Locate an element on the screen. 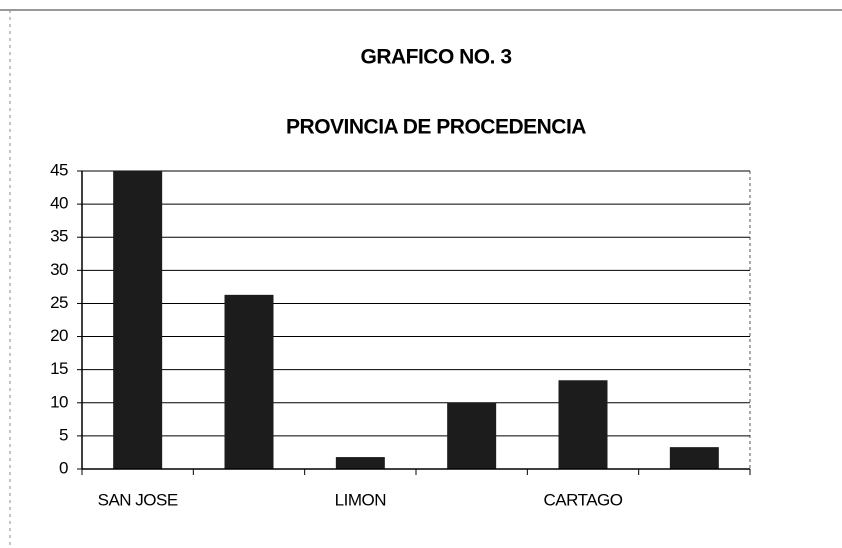 The width and height of the screenshot is (842, 548). chart-title: GRAFICO NO. 3 is located at coordinates (435, 57).